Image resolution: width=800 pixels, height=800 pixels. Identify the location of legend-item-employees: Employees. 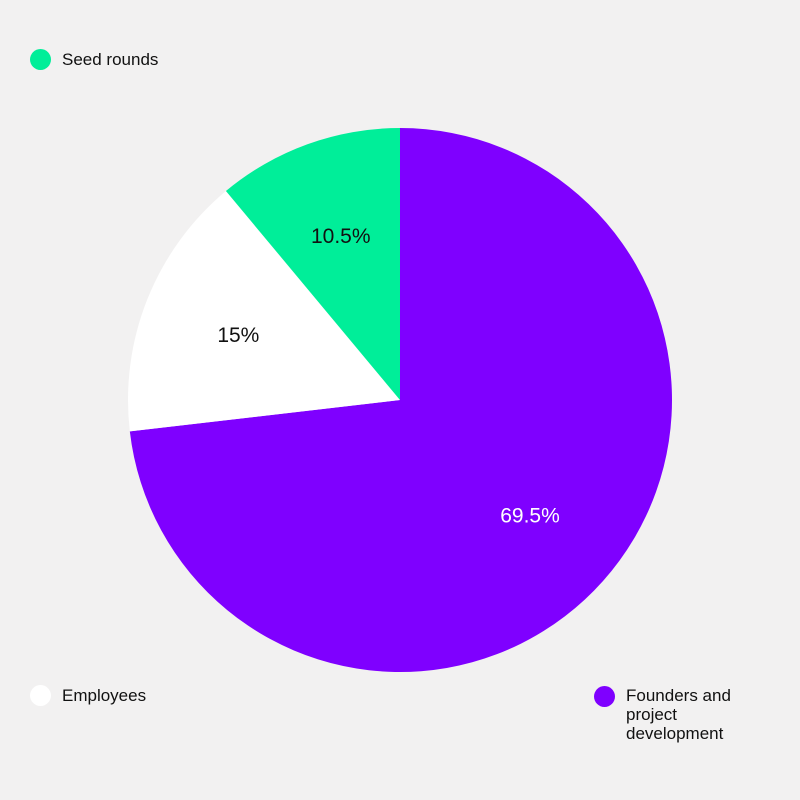
(88, 695).